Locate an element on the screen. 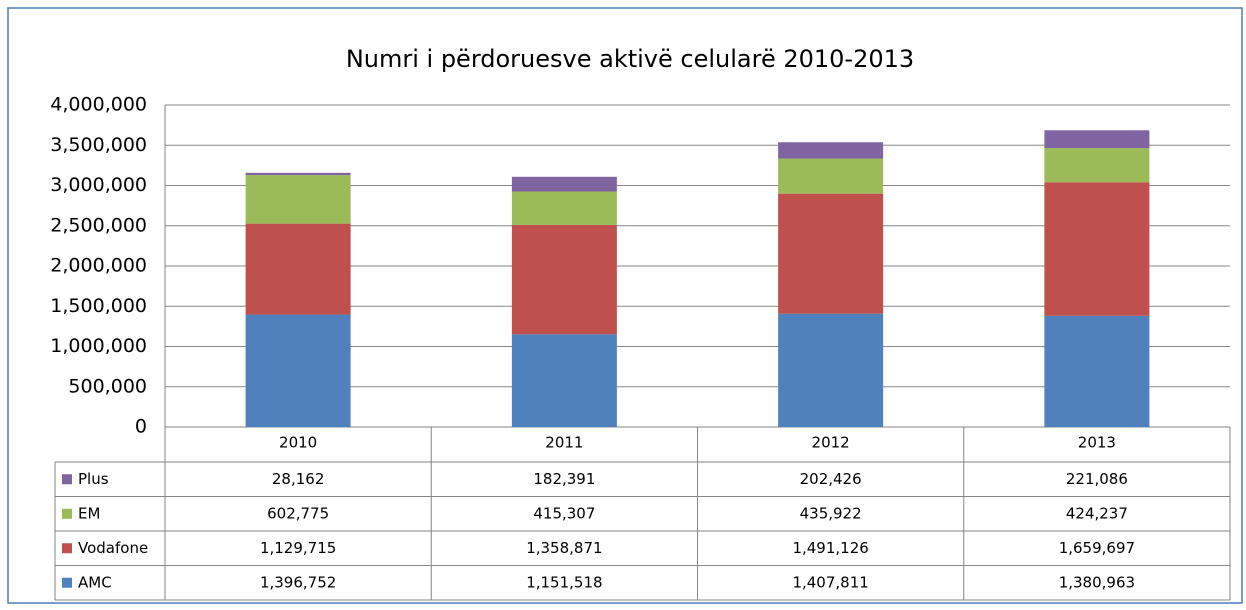 This screenshot has height=610, width=1246. legend-label: EM is located at coordinates (89, 513).